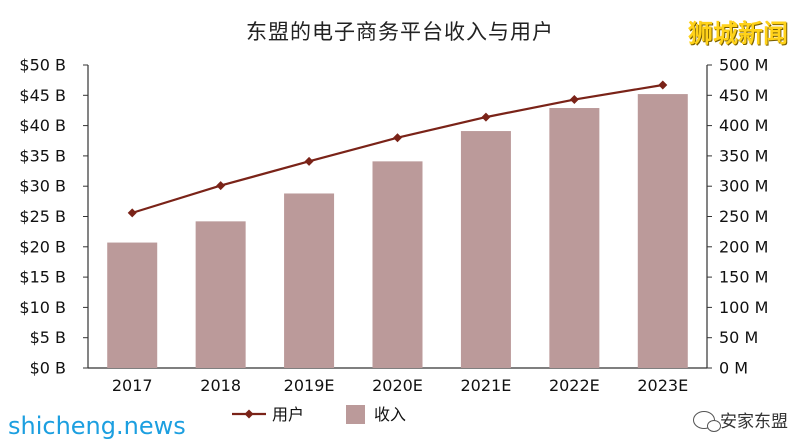 This screenshot has width=800, height=446. What do you see at coordinates (42, 65) in the screenshot?
I see `left-tick-label: $50 B` at bounding box center [42, 65].